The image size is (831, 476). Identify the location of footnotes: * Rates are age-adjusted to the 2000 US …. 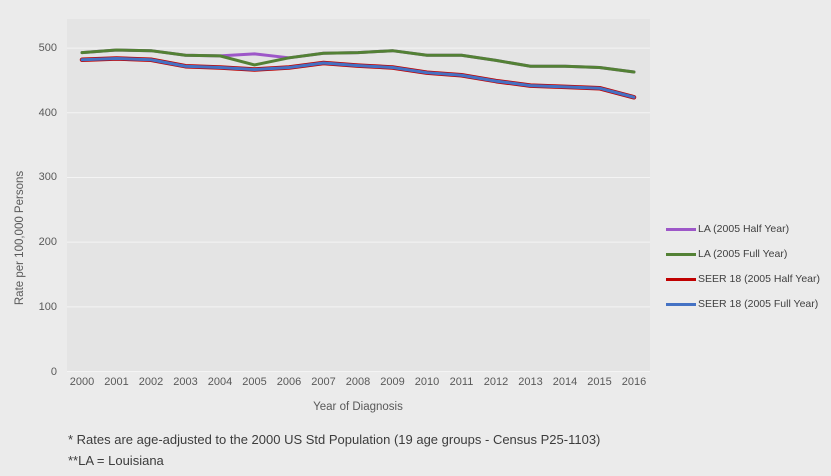
(334, 450).